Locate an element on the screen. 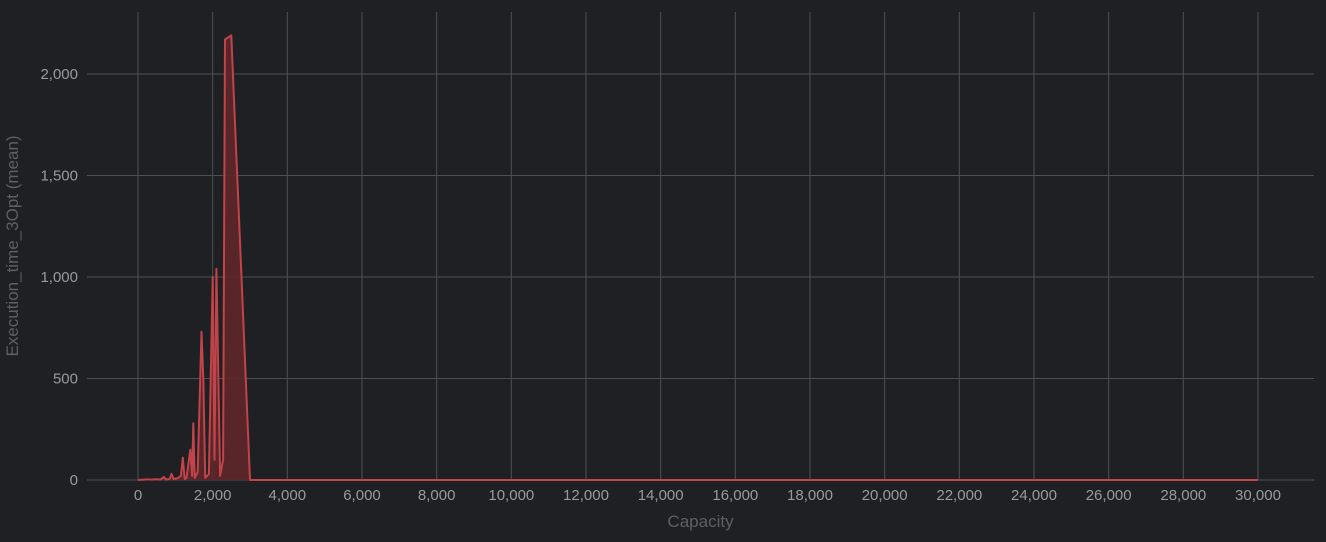 This screenshot has height=542, width=1326. x-tick-label: 18,000 is located at coordinates (810, 495).